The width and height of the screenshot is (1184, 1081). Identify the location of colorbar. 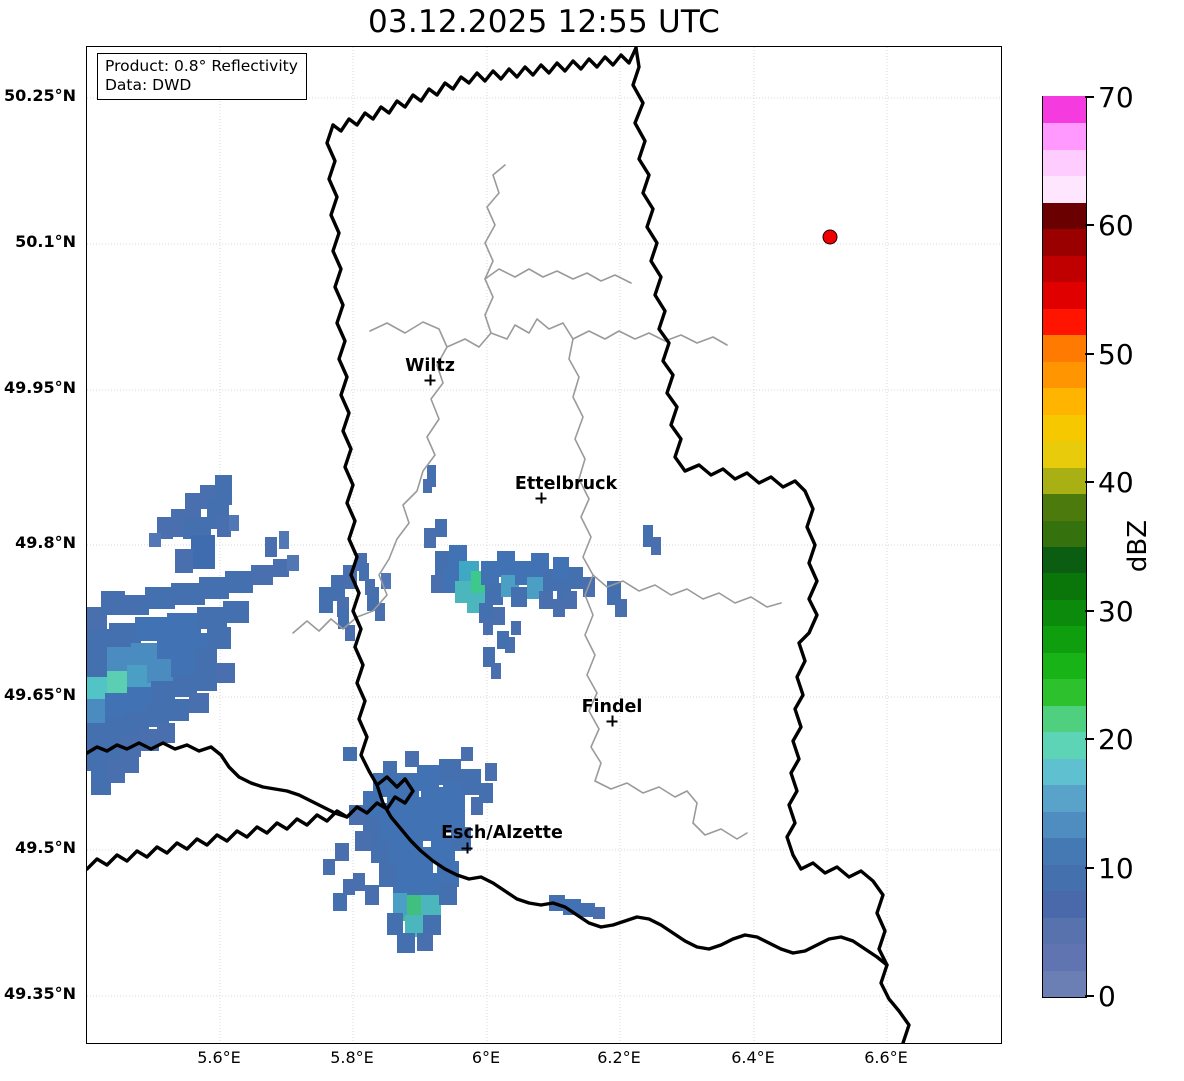
(1064, 547).